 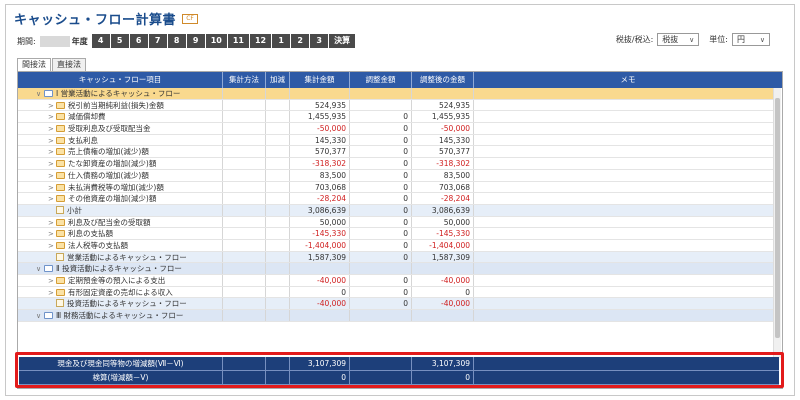 I want to click on folder-open-icon, so click(x=48, y=316).